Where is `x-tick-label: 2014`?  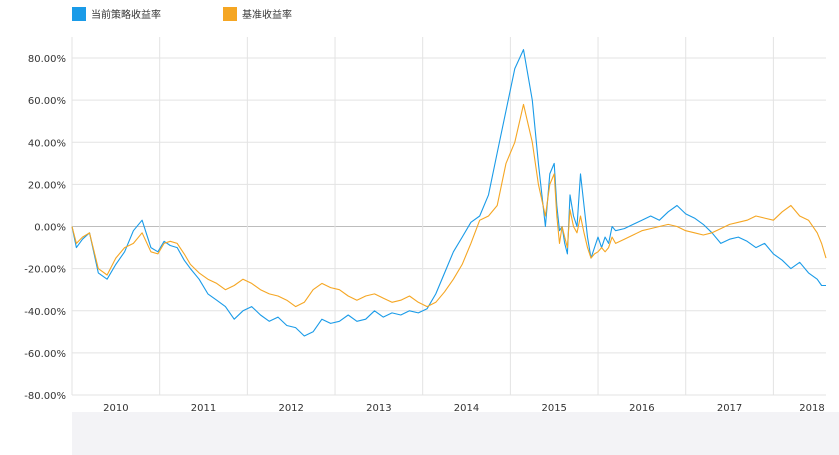
x-tick-label: 2014 is located at coordinates (466, 408).